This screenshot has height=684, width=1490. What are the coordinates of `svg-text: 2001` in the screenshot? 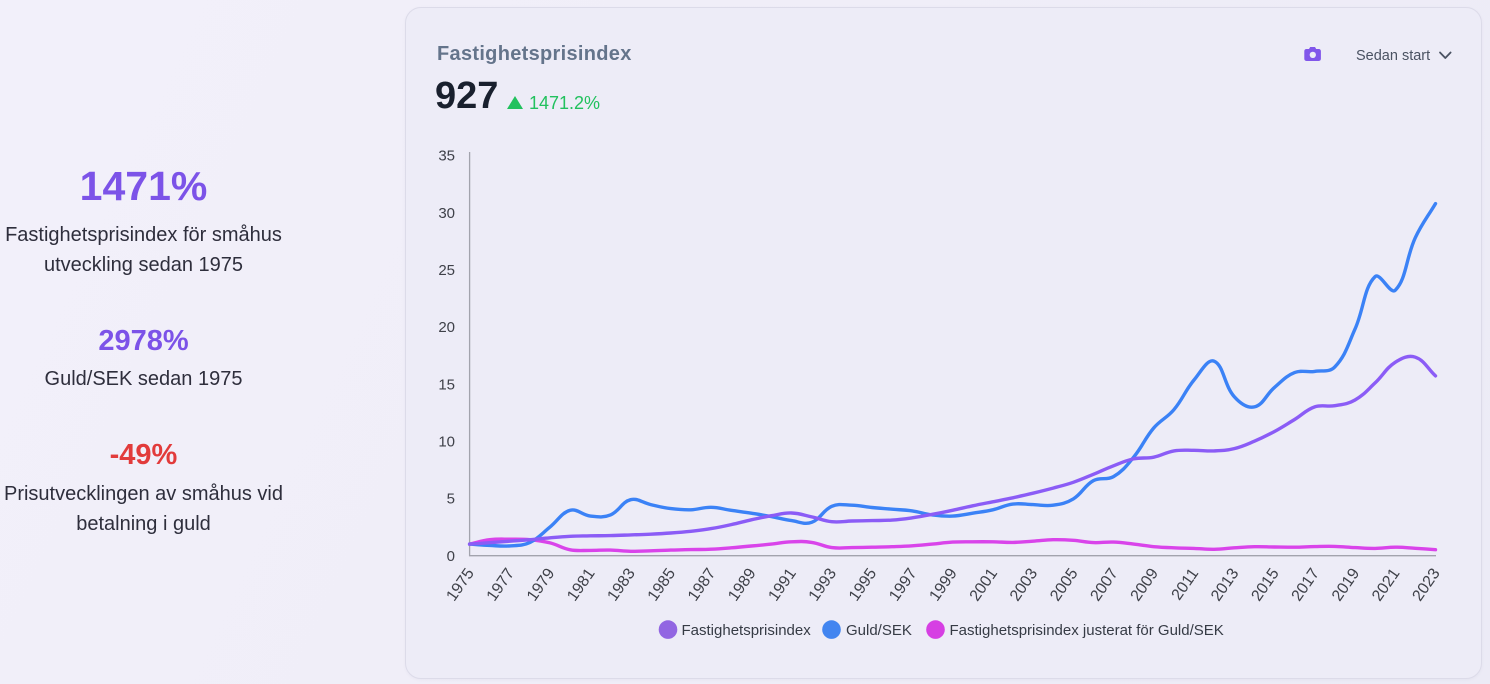 It's located at (984, 584).